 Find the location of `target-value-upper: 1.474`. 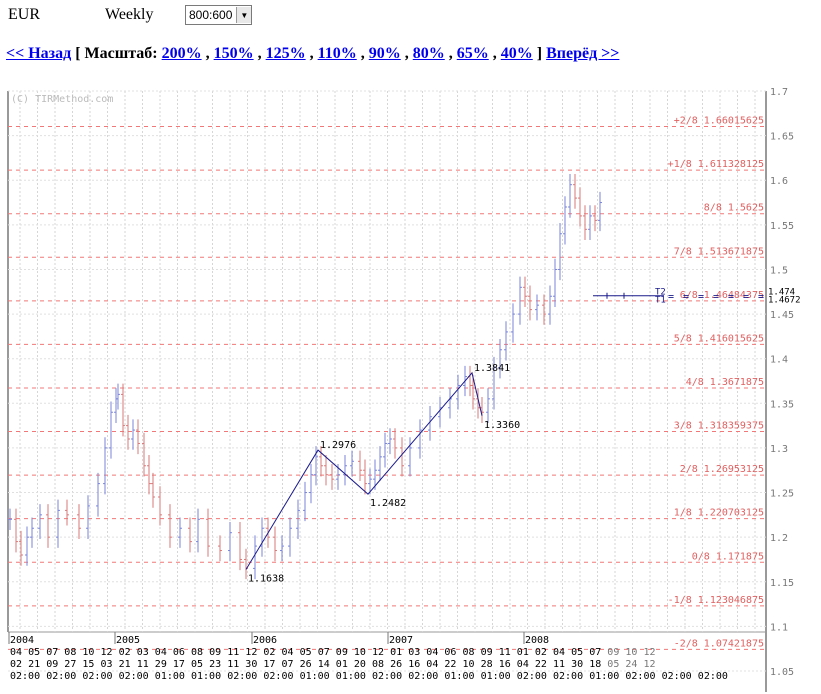

target-value-upper: 1.474 is located at coordinates (781, 293).